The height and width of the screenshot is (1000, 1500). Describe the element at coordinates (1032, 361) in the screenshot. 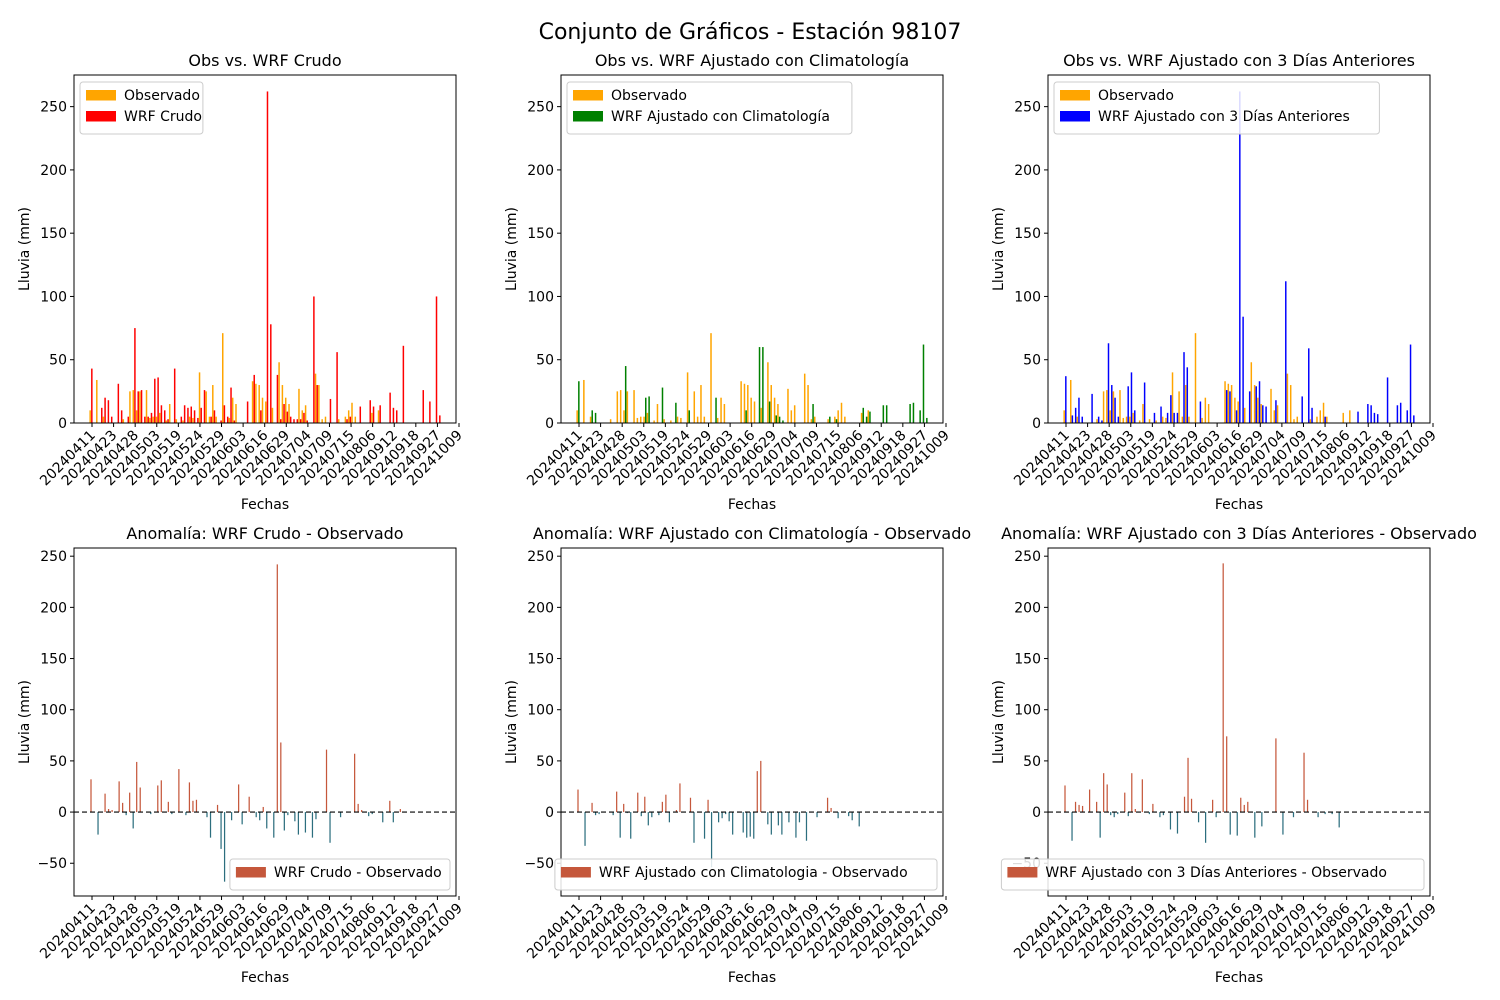

I see `y-tick-label: 50` at that location.